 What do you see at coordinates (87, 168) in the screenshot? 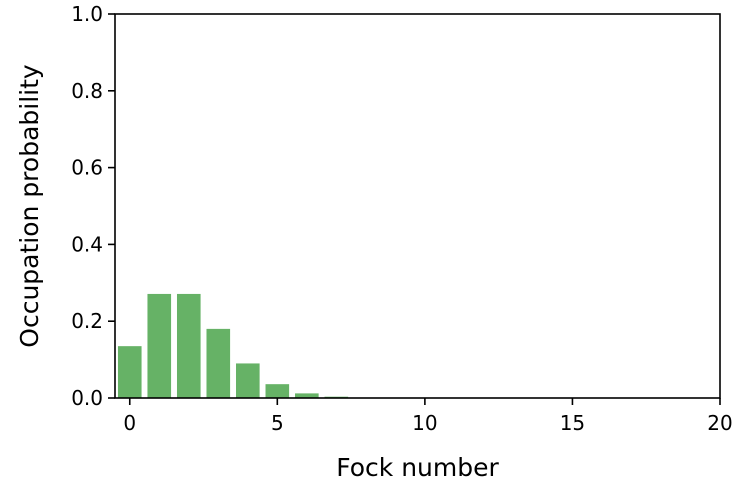
I see `y-tick-label: 0.6` at bounding box center [87, 168].